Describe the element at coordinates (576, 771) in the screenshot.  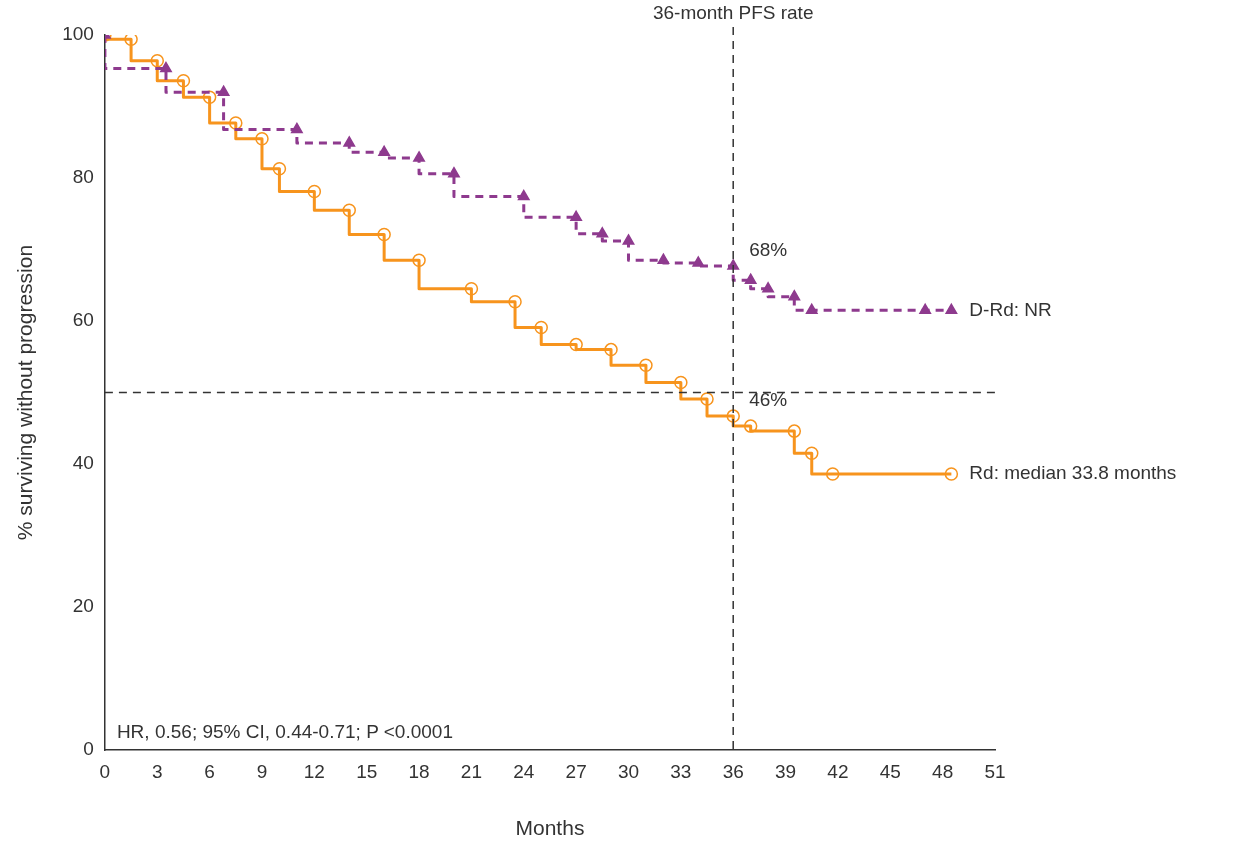
I see `x-tick-label: 27` at that location.